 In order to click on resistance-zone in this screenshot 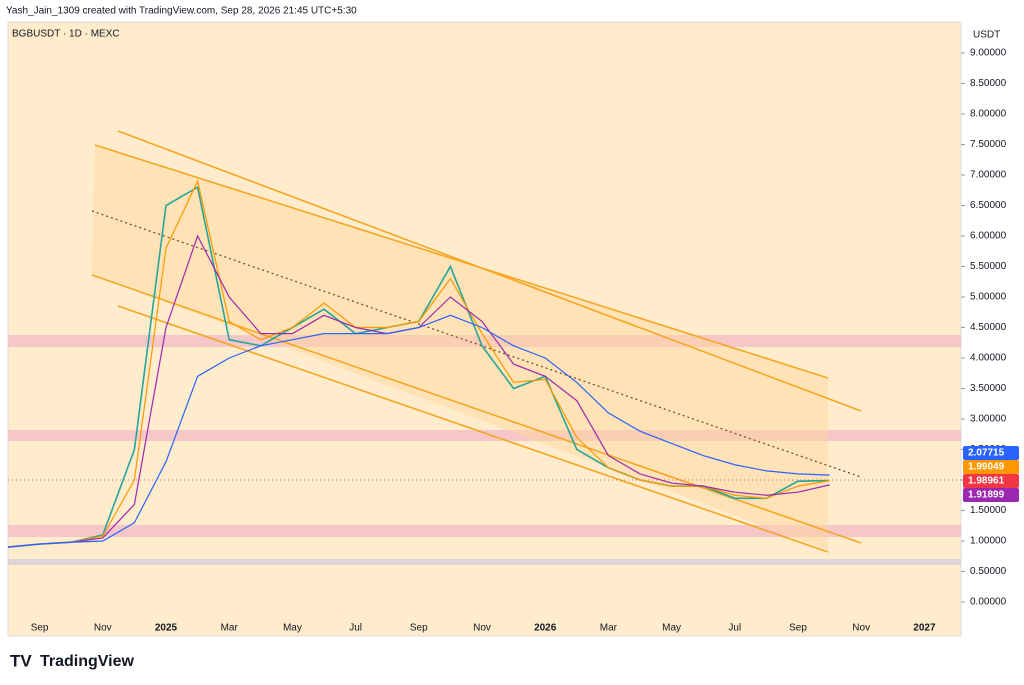, I will do `click(484, 435)`.